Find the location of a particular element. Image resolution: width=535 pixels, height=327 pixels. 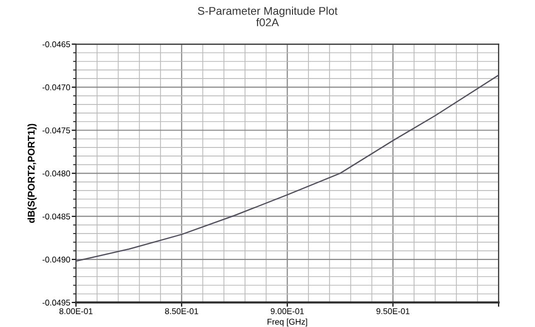

x-tick-label: 8.00E-01 is located at coordinates (75, 311).